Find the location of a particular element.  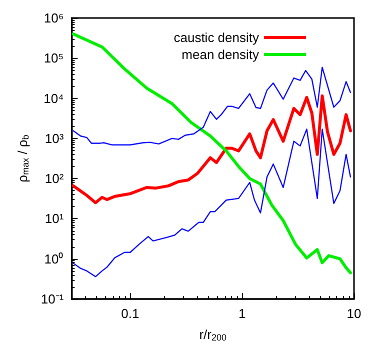

y-tick-label: 10⁻¹ is located at coordinates (52, 299).